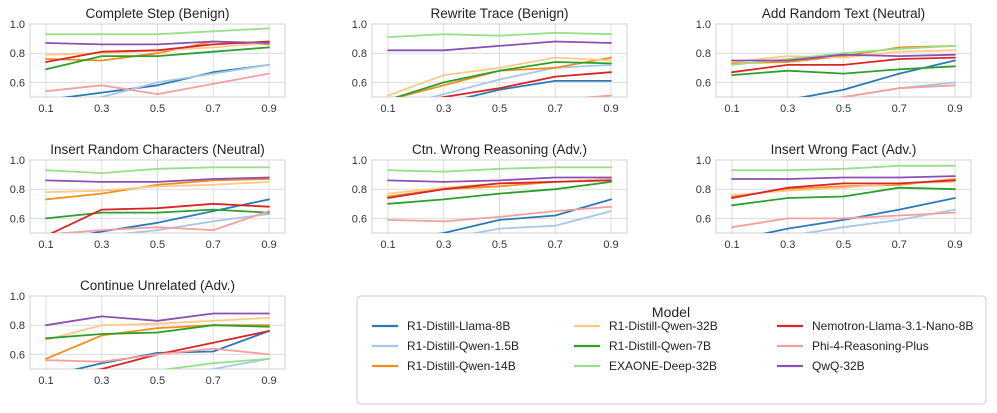 The width and height of the screenshot is (997, 413). I want to click on legend-label: Phi-4-Reasoning-Plus, so click(870, 346).